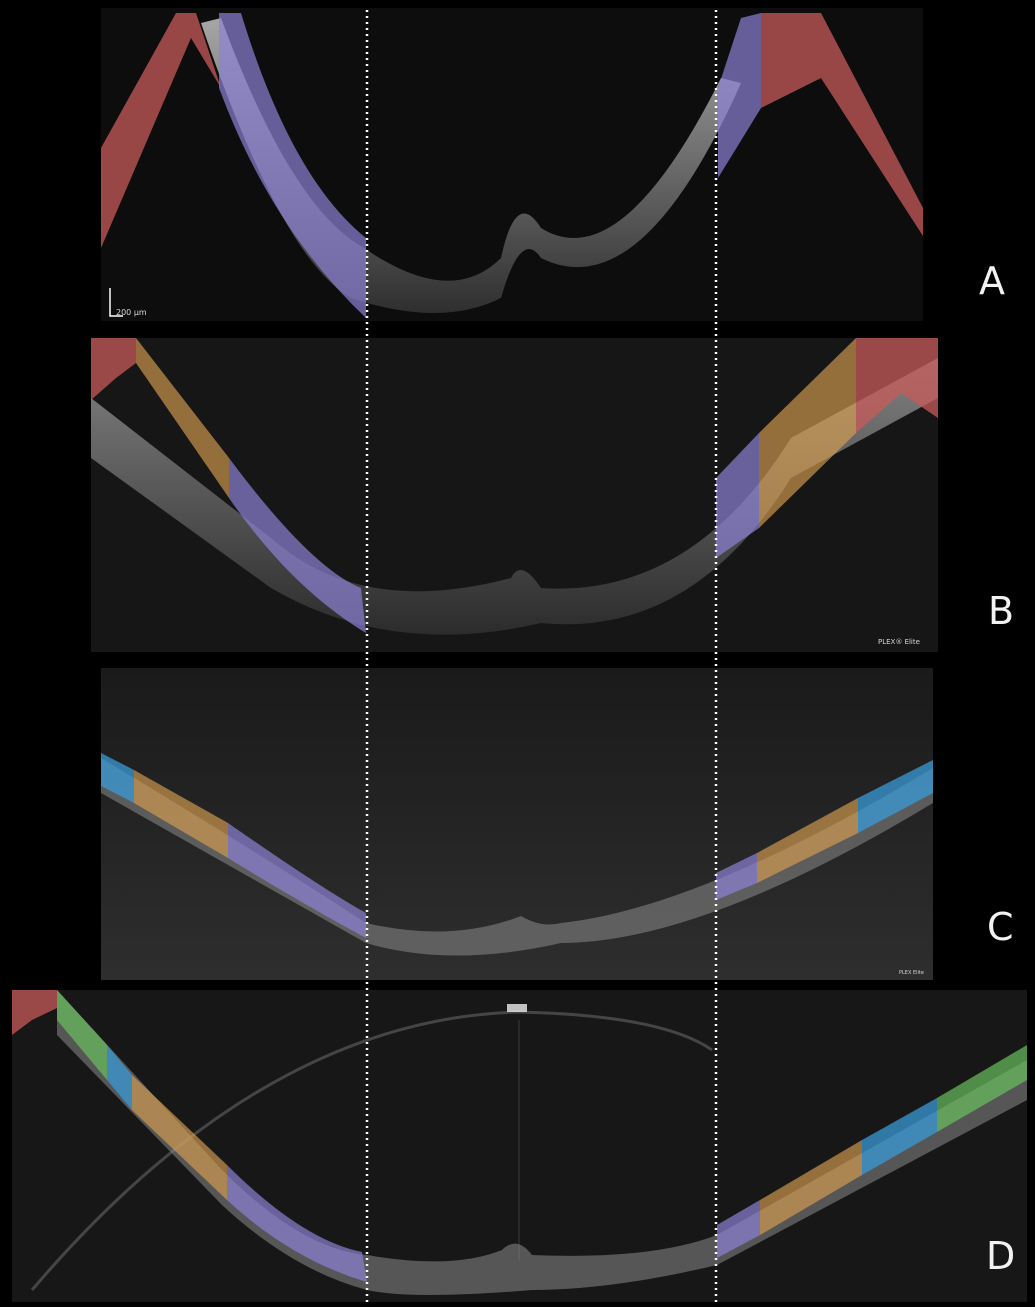 The image size is (1035, 1307). What do you see at coordinates (131, 312) in the screenshot?
I see `scale-bar-label: 200 µm` at bounding box center [131, 312].